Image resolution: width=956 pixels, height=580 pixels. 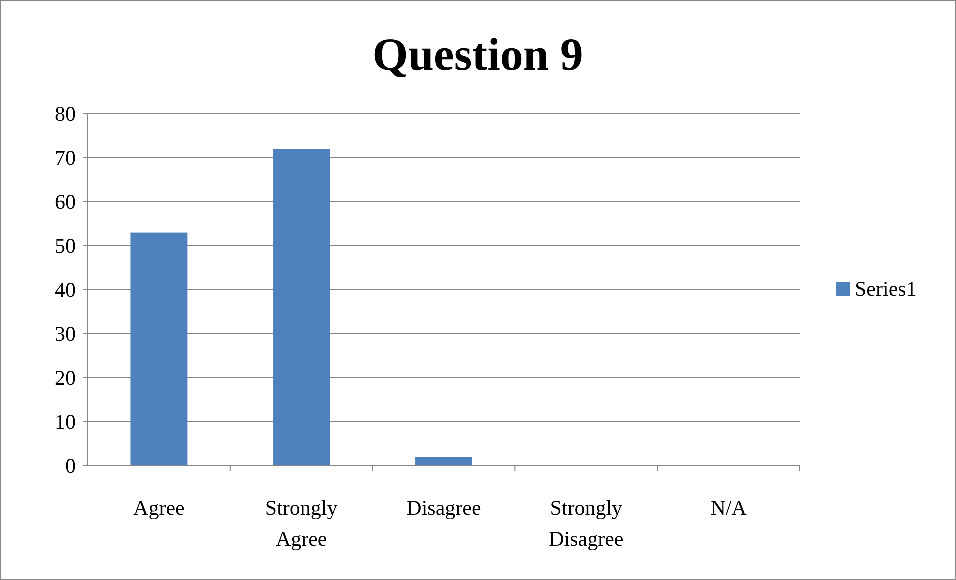 What do you see at coordinates (65, 202) in the screenshot?
I see `y-tick-label: 60` at bounding box center [65, 202].